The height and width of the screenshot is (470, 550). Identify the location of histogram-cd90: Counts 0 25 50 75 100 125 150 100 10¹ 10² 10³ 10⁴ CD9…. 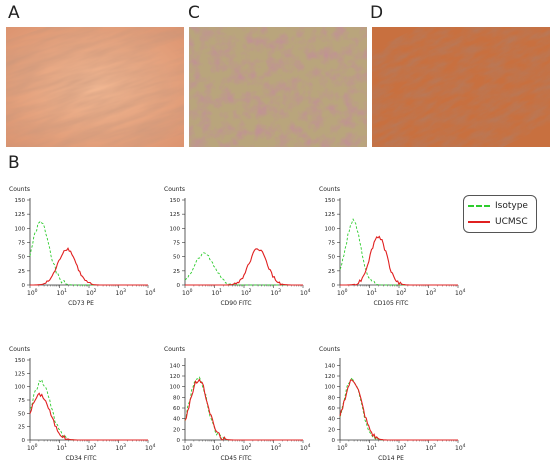
(237, 246).